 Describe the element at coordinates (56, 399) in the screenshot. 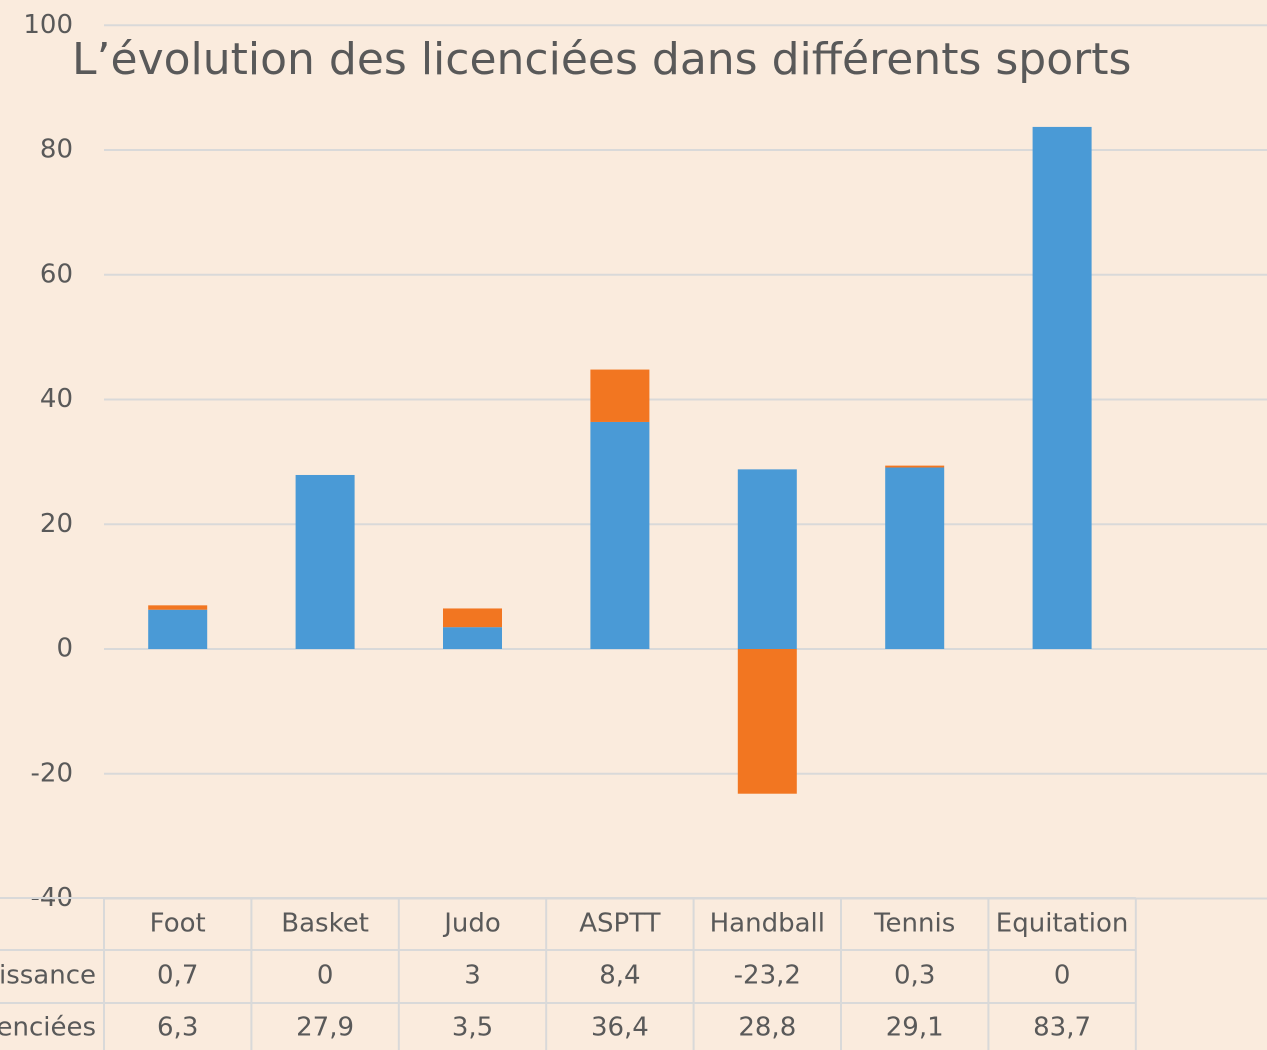

I see `y-tick-label: 40` at that location.